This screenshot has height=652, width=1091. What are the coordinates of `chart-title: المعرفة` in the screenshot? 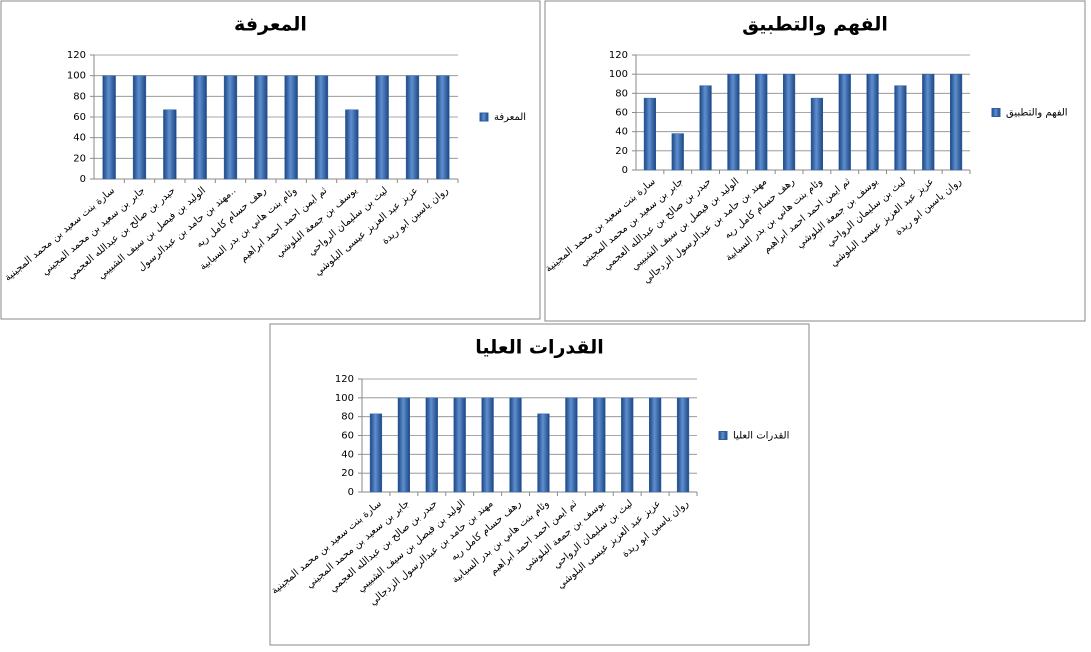 It's located at (270, 25).